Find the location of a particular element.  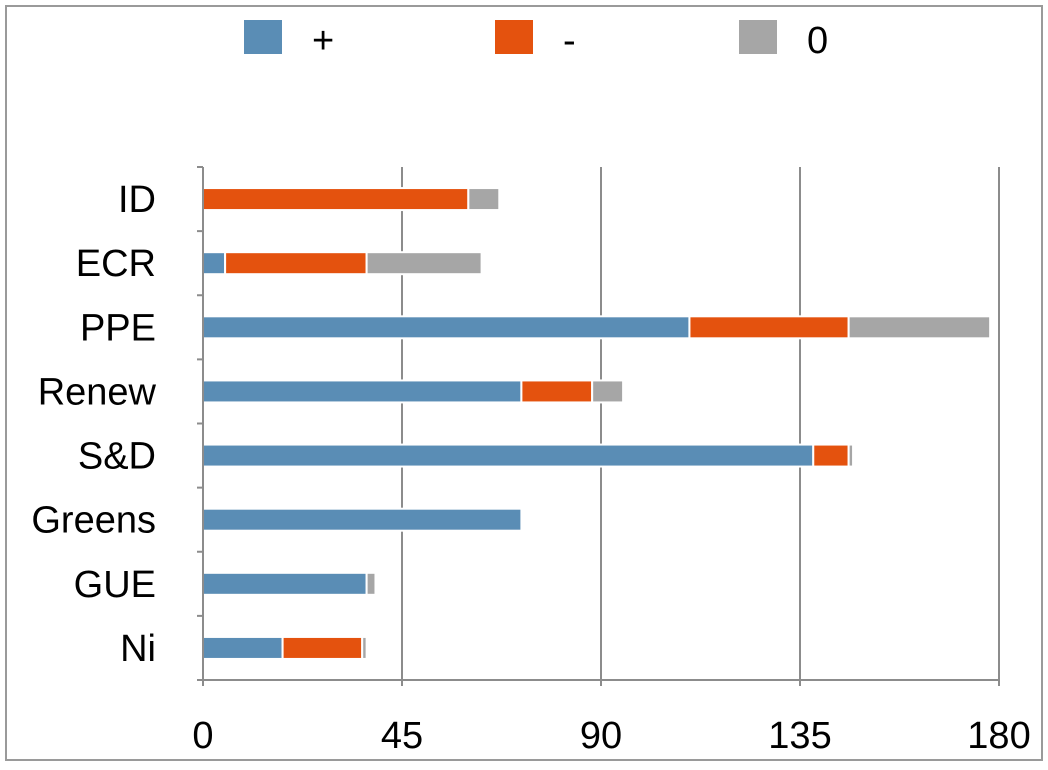

x-tick-label-3: 135 is located at coordinates (799, 736).